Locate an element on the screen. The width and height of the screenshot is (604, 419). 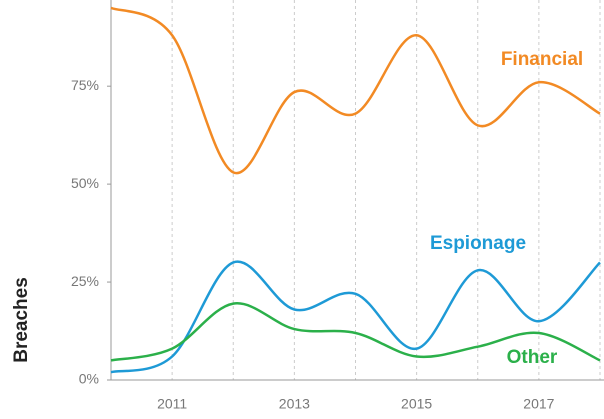
x-tick-label: 2017 is located at coordinates (538, 404).